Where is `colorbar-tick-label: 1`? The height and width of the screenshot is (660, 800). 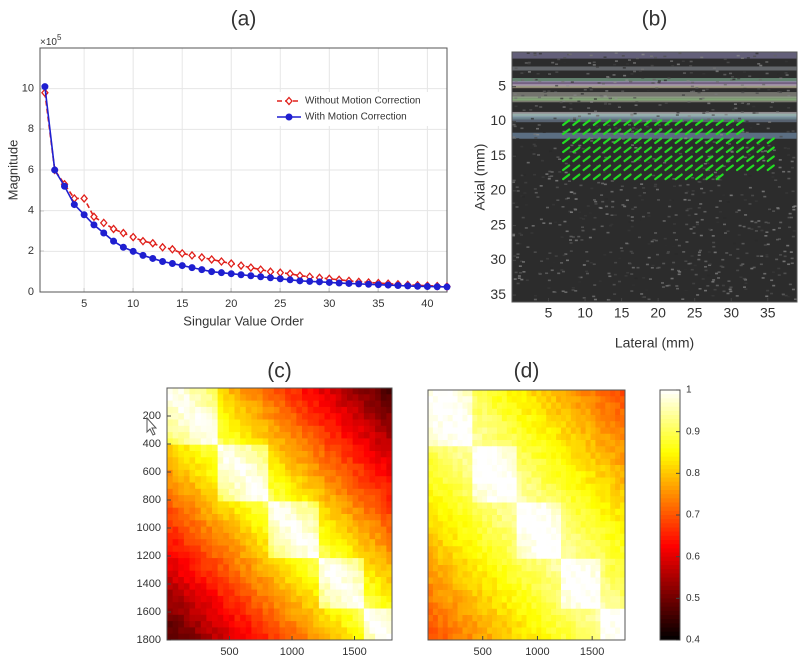
colorbar-tick-label: 1 is located at coordinates (689, 390).